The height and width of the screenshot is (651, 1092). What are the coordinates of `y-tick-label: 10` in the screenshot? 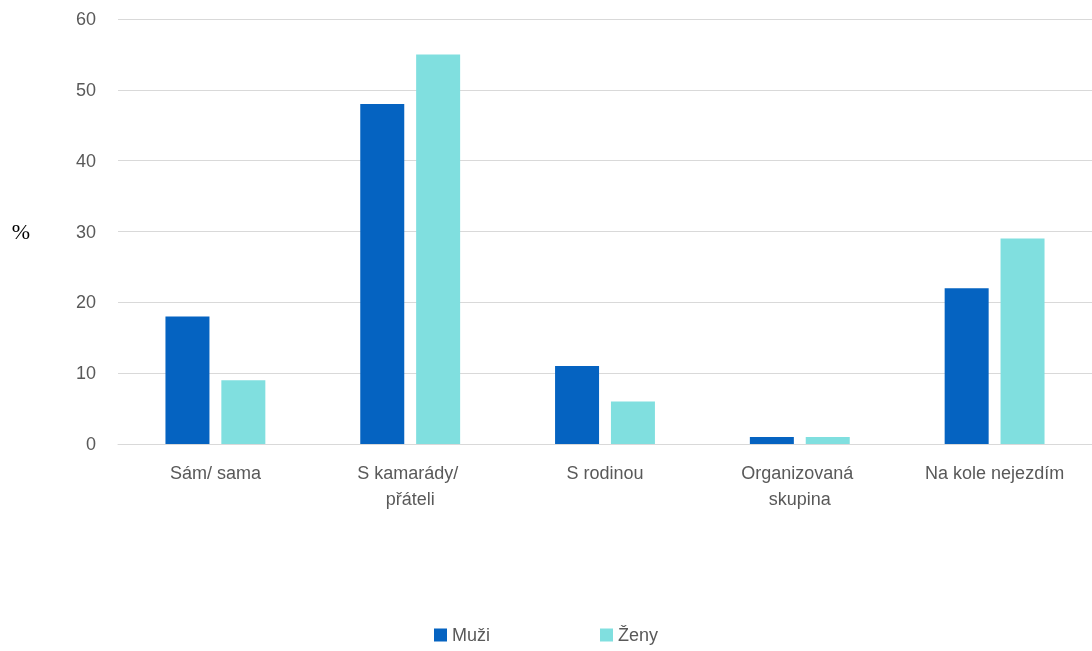 It's located at (85, 373).